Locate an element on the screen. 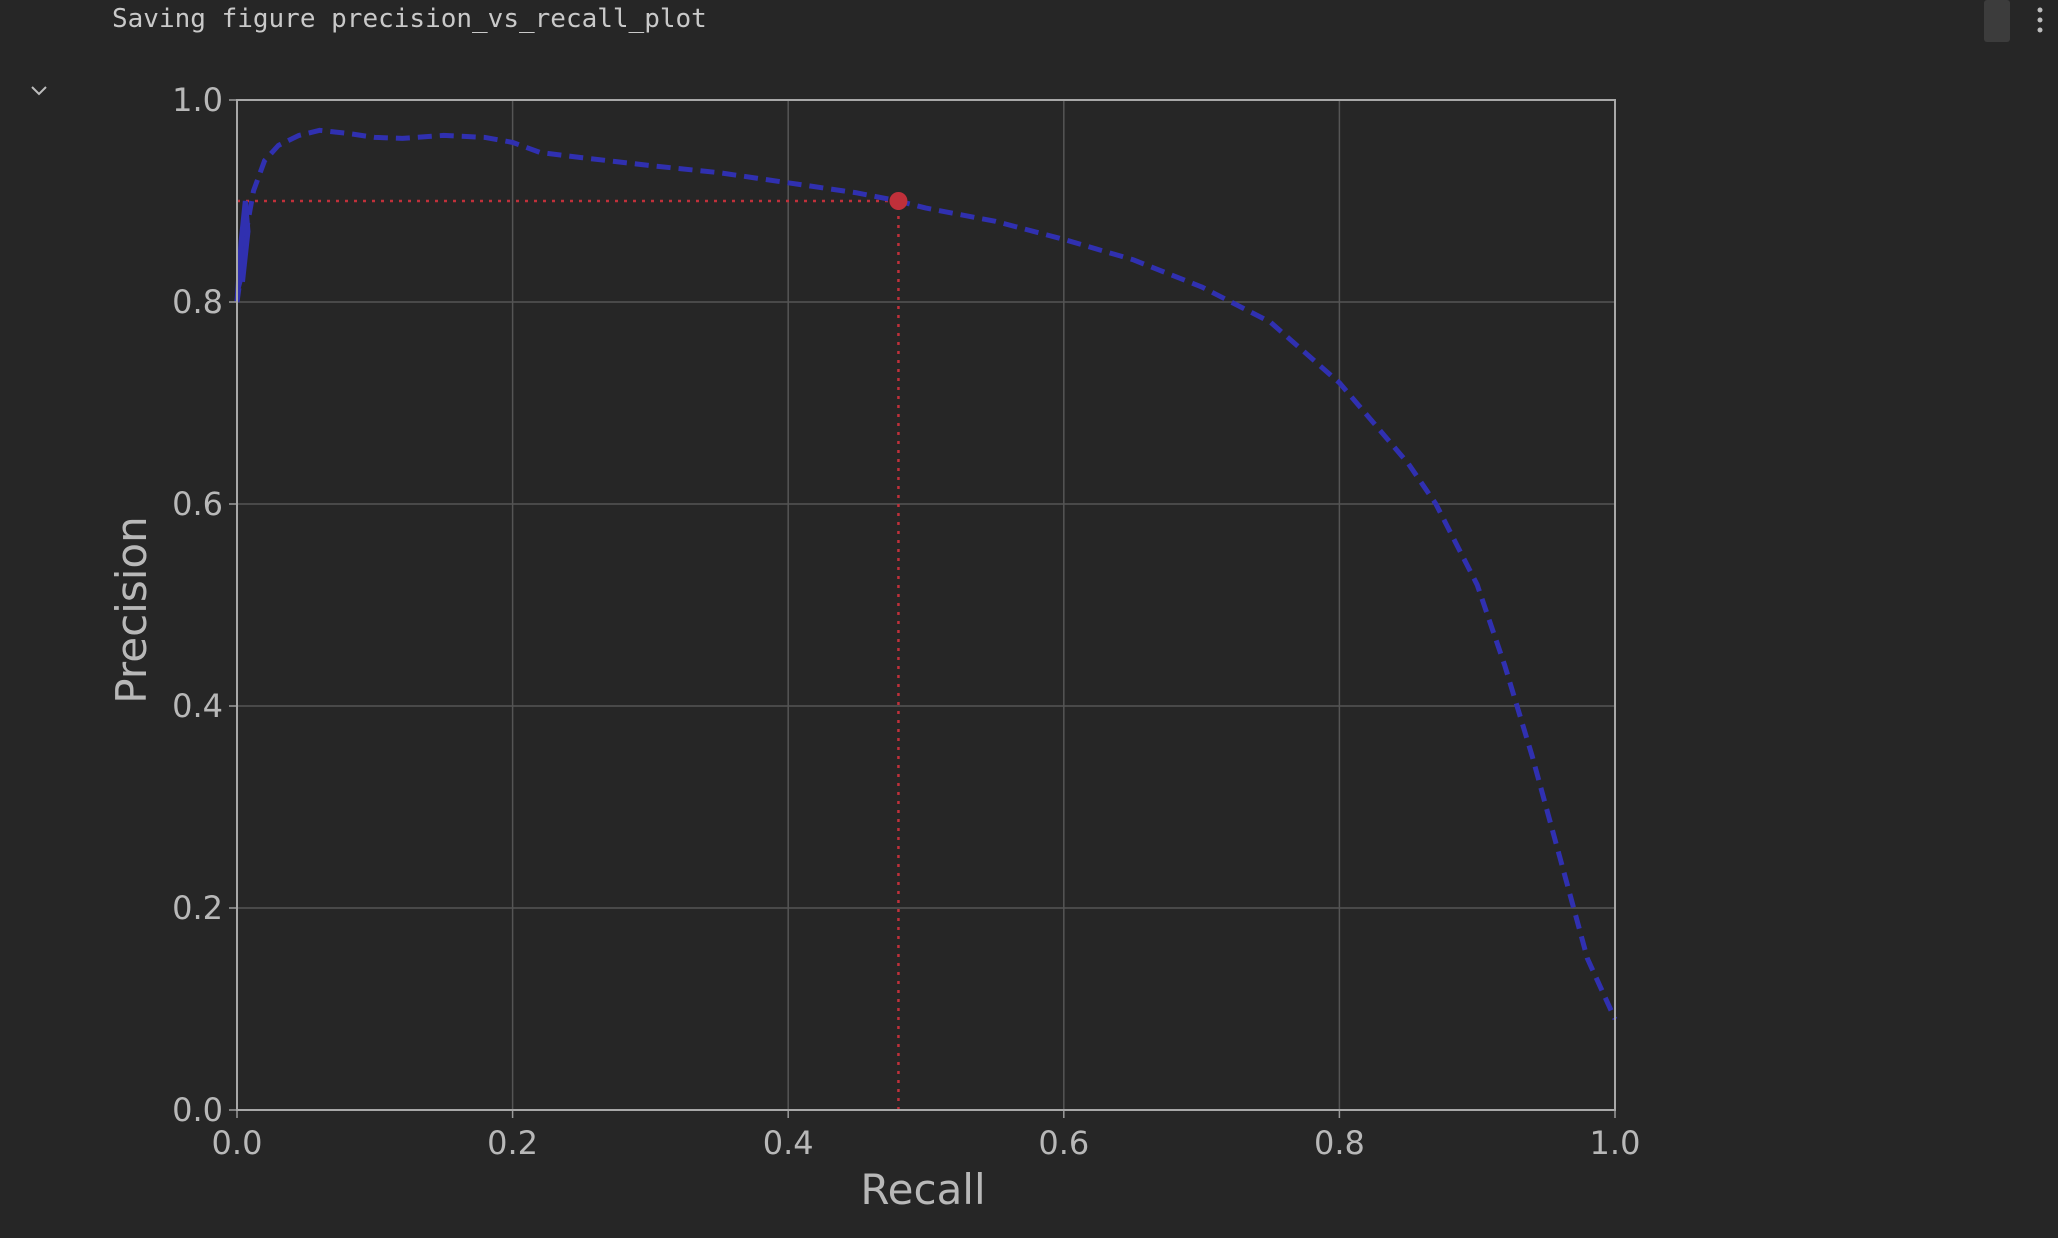 Image resolution: width=2058 pixels, height=1238 pixels. x-axis-label: Recall is located at coordinates (922, 1189).